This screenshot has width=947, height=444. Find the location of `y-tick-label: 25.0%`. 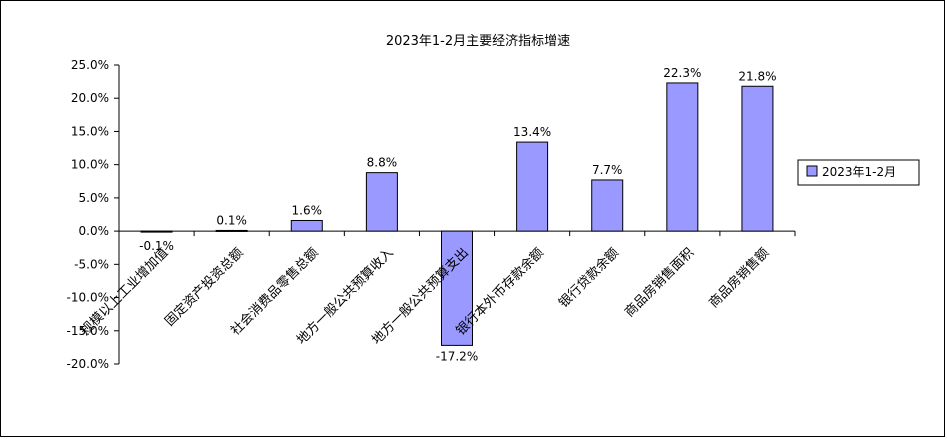

y-tick-label: 25.0% is located at coordinates (90, 65).